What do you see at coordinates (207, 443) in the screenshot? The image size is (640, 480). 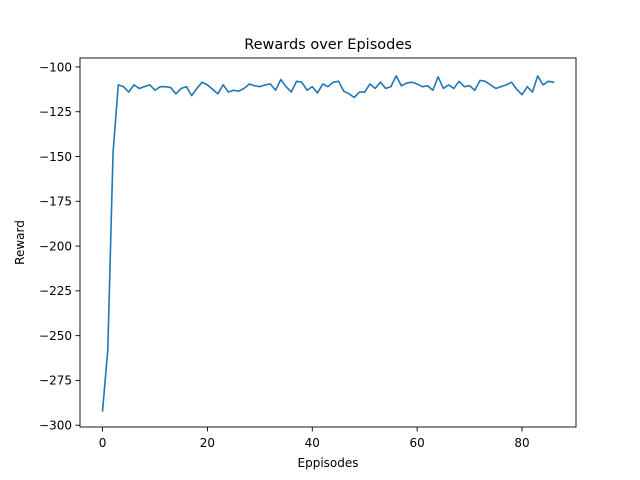 I see `x-tick-label: 20` at bounding box center [207, 443].